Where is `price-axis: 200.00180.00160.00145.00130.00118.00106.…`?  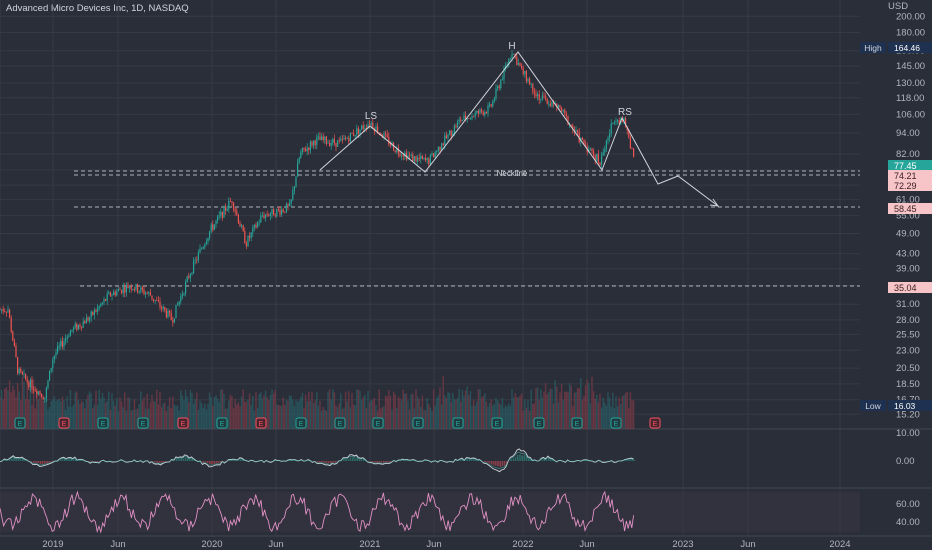
price-axis: 200.00180.00160.00145.00130.00118.00106.… is located at coordinates (910, 269).